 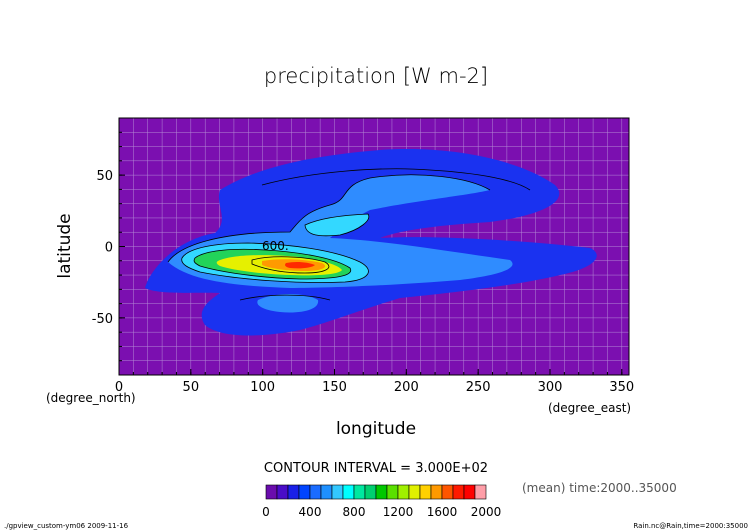 What do you see at coordinates (91, 398) in the screenshot?
I see `y-axis-units: (degree_north)` at bounding box center [91, 398].